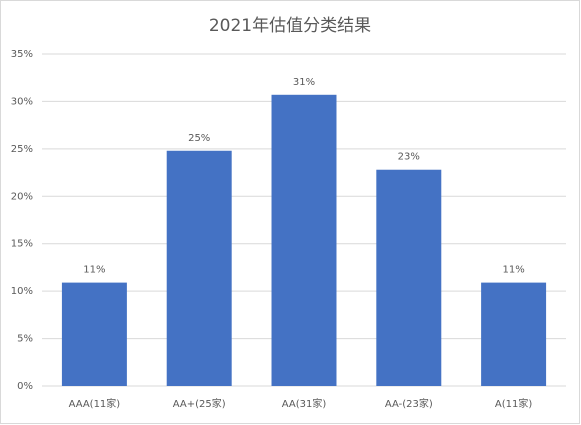 This screenshot has width=581, height=425. Describe the element at coordinates (22, 54) in the screenshot. I see `y-tick-label: 35%` at that location.